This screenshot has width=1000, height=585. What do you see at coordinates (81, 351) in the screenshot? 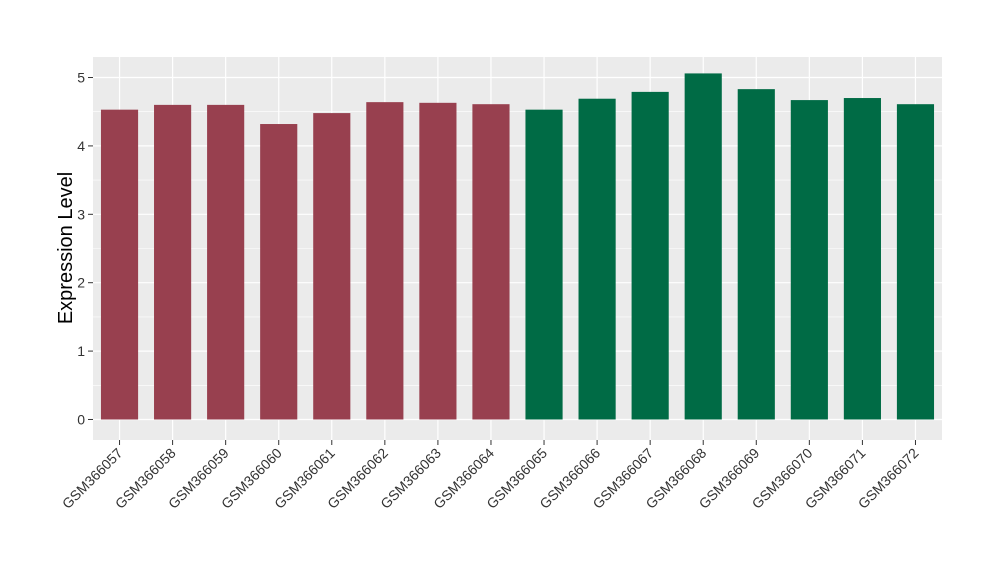
I see `y-tick-label: 1` at bounding box center [81, 351].